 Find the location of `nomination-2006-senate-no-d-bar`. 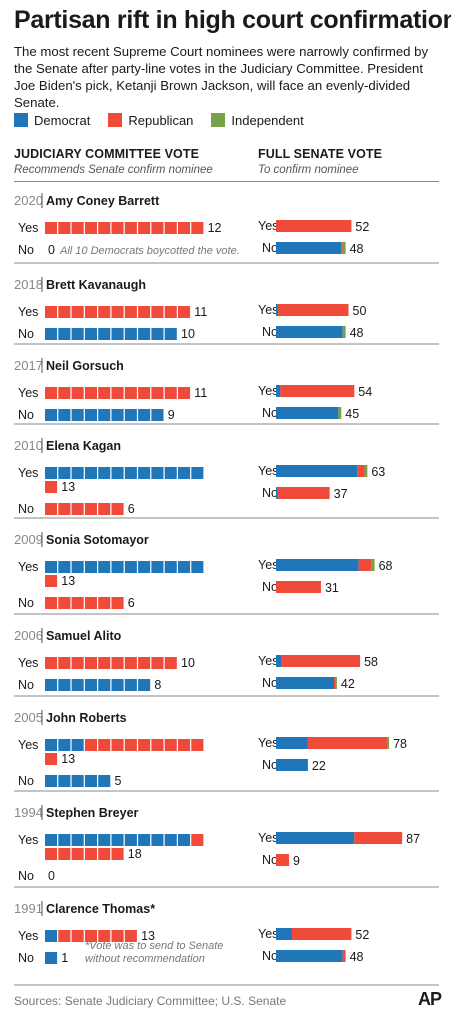

nomination-2006-senate-no-d-bar is located at coordinates (305, 683).